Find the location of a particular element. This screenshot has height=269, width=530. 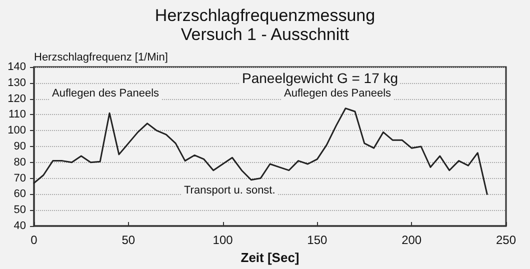

y-tick-label: 120 is located at coordinates (17, 98).